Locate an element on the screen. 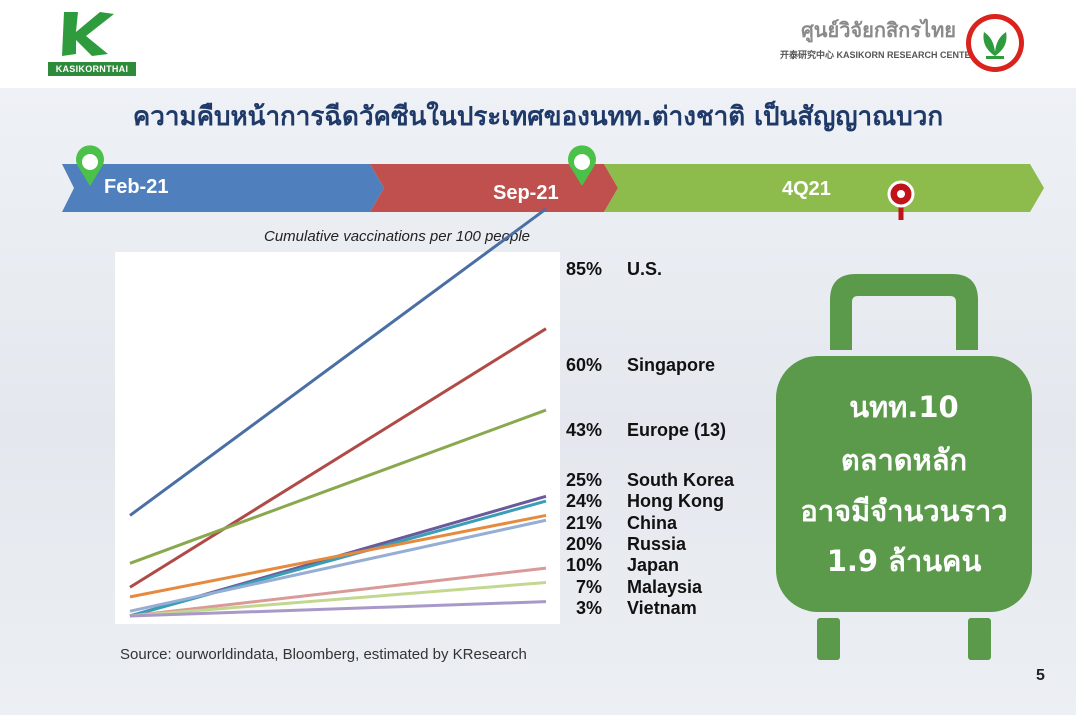 This screenshot has height=715, width=1076. series-line-singapore is located at coordinates (338, 458).